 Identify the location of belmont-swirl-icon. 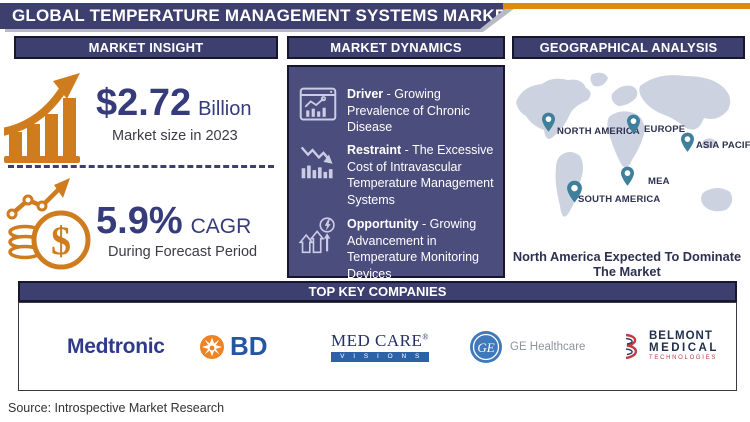
(631, 346).